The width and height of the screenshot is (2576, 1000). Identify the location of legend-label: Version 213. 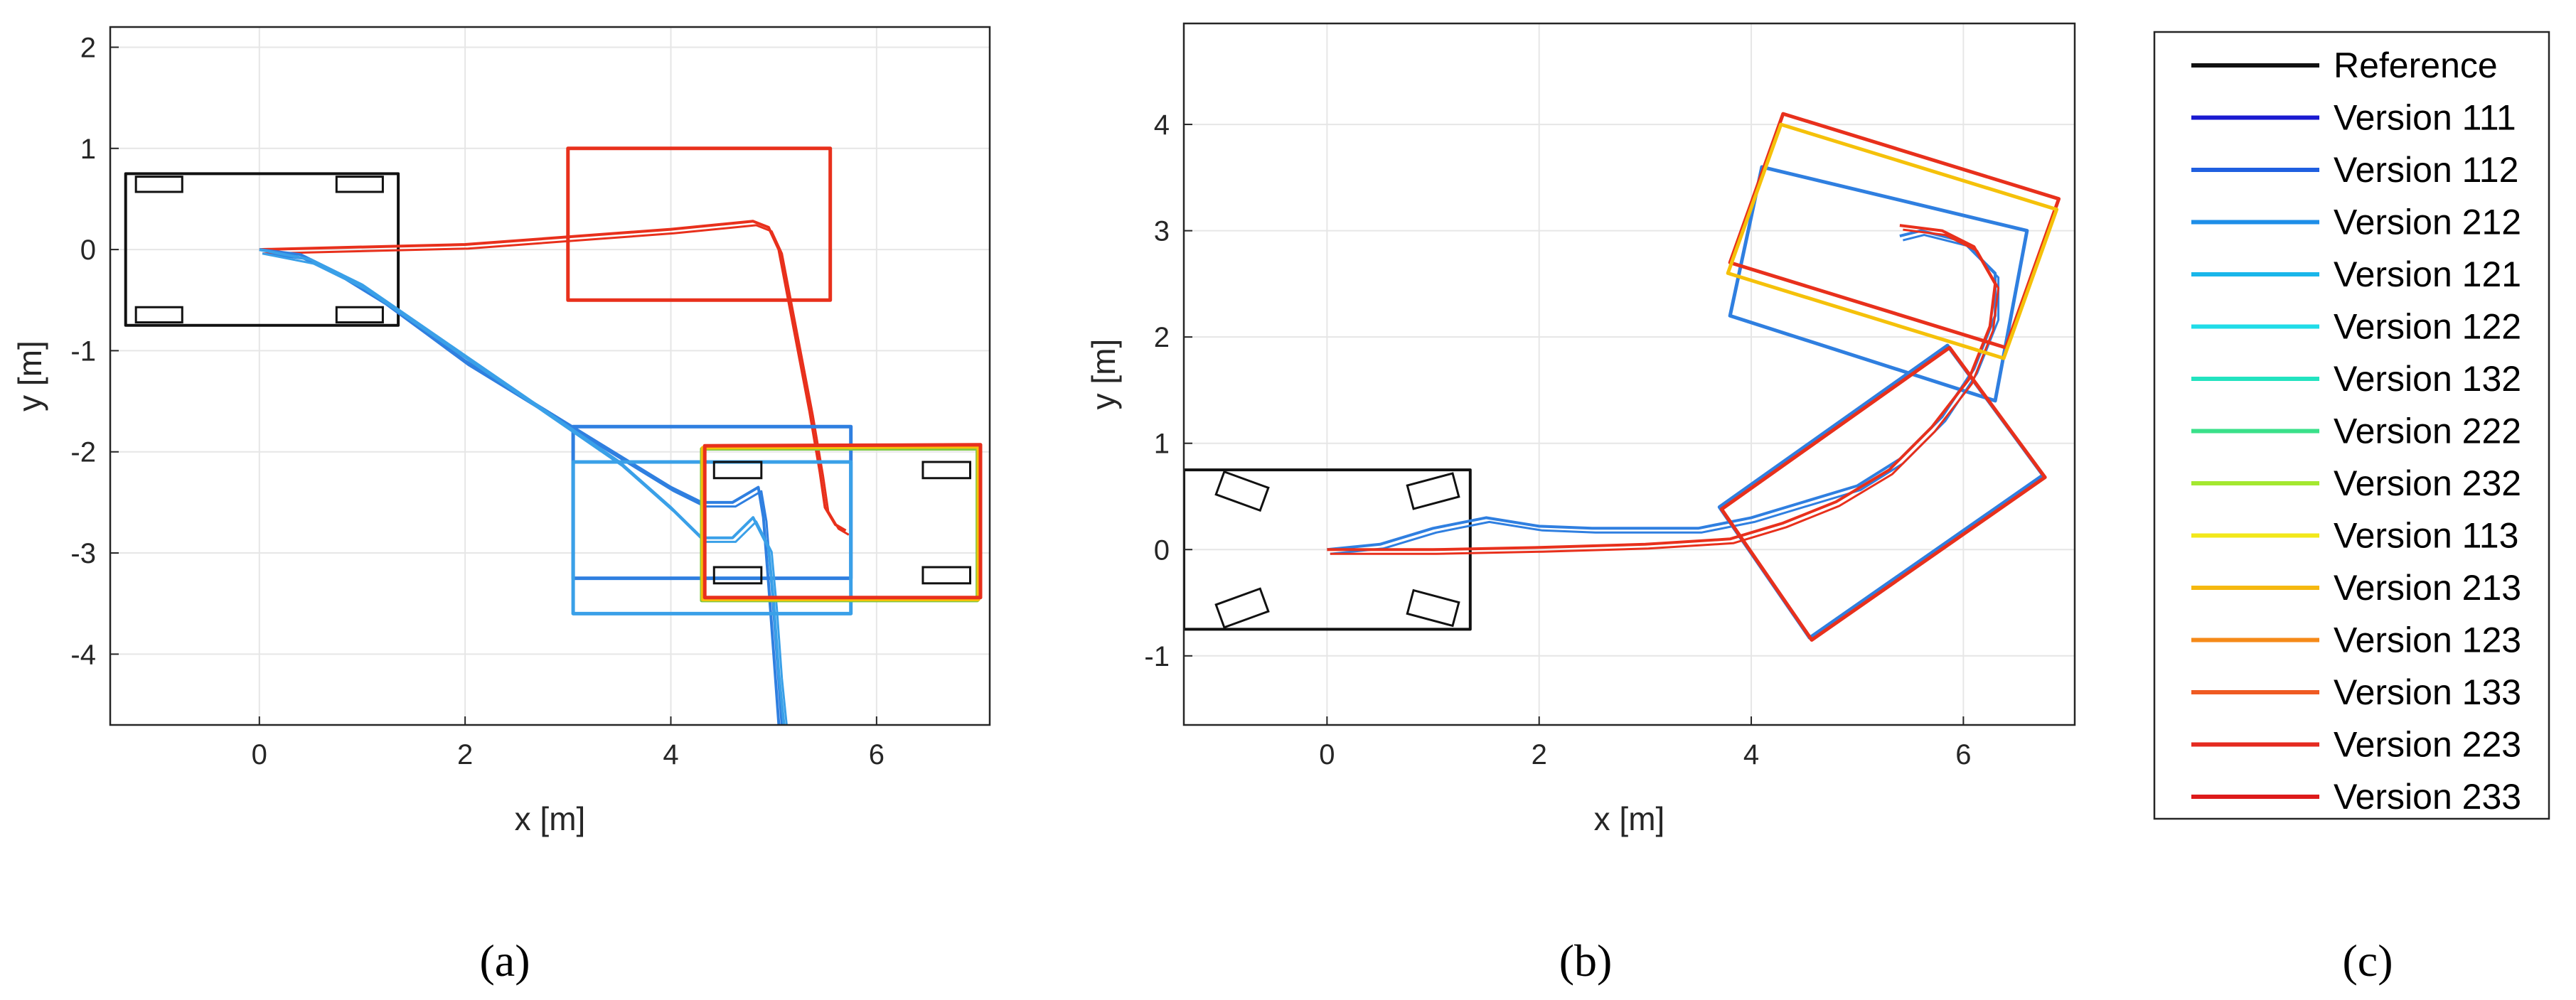
(2427, 588).